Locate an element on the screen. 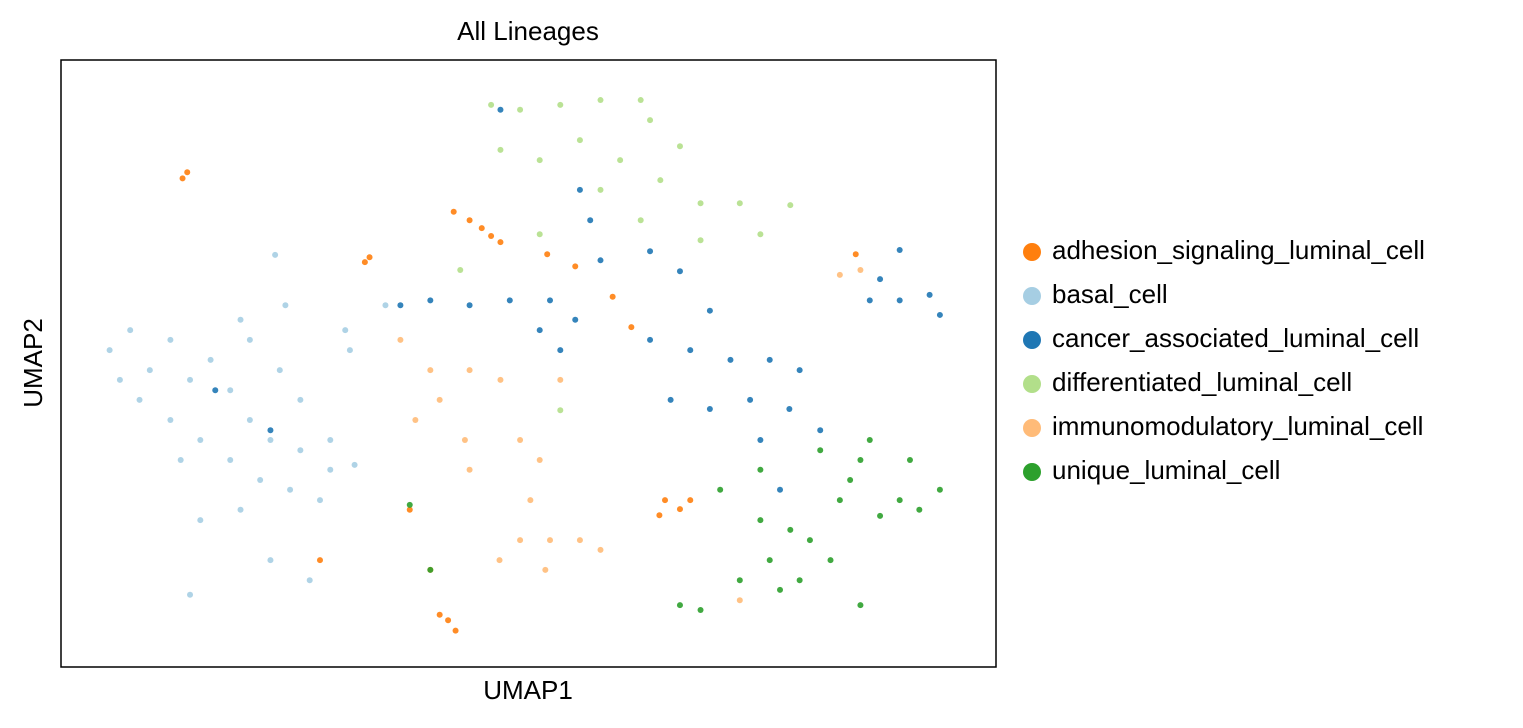  legend-label: adhesion_signaling_luminal_cell is located at coordinates (1238, 250).